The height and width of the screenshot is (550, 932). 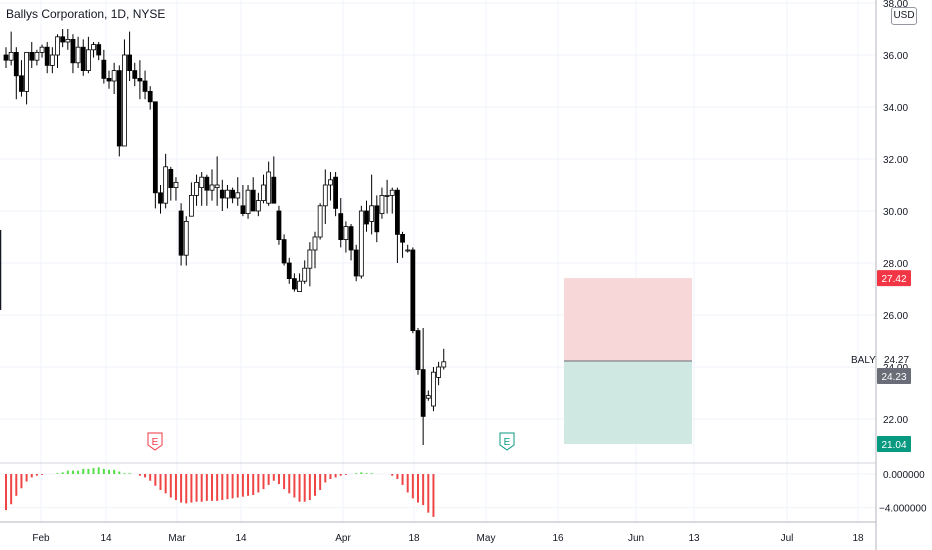 I want to click on time-tick-label: Feb, so click(x=41, y=538).